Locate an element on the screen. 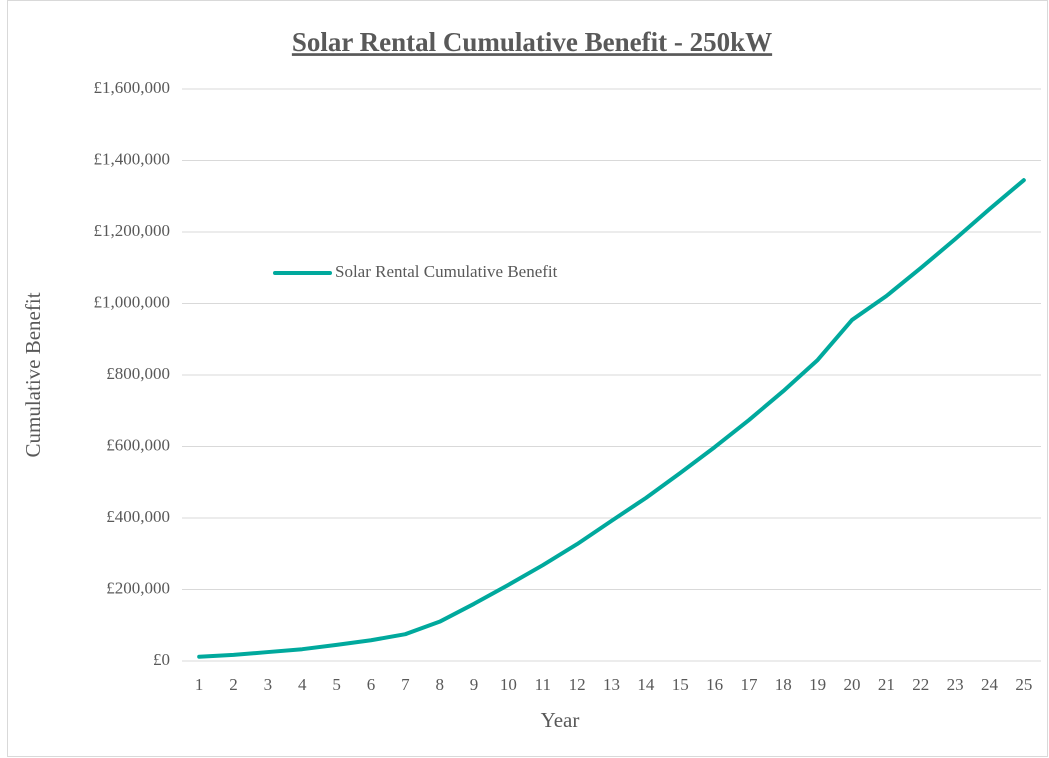 The width and height of the screenshot is (1049, 758). y-tick-label: £1,200,000 is located at coordinates (132, 230).